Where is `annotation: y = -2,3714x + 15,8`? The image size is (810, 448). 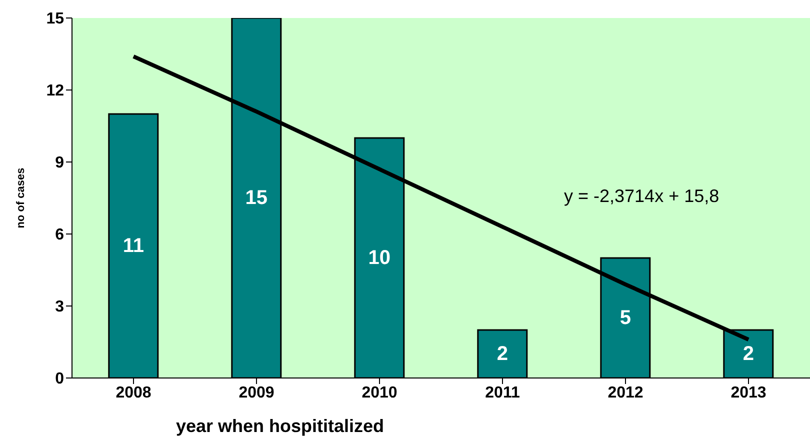 annotation: y = -2,3714x + 15,8 is located at coordinates (642, 196).